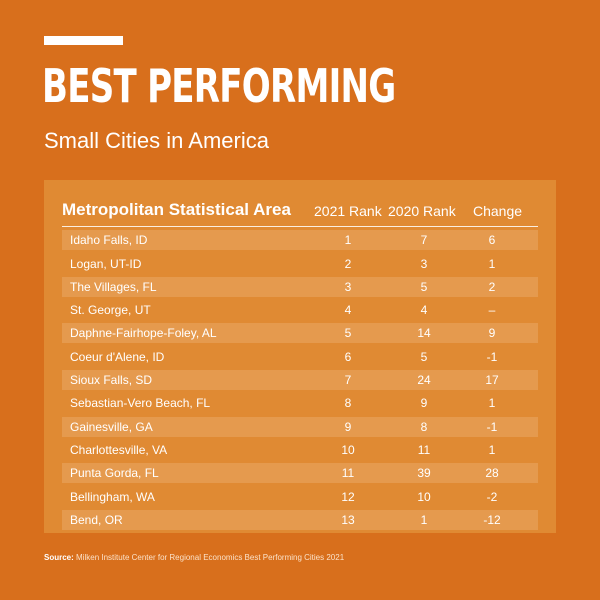  What do you see at coordinates (348, 356) in the screenshot?
I see `cell-rank-2021: 6` at bounding box center [348, 356].